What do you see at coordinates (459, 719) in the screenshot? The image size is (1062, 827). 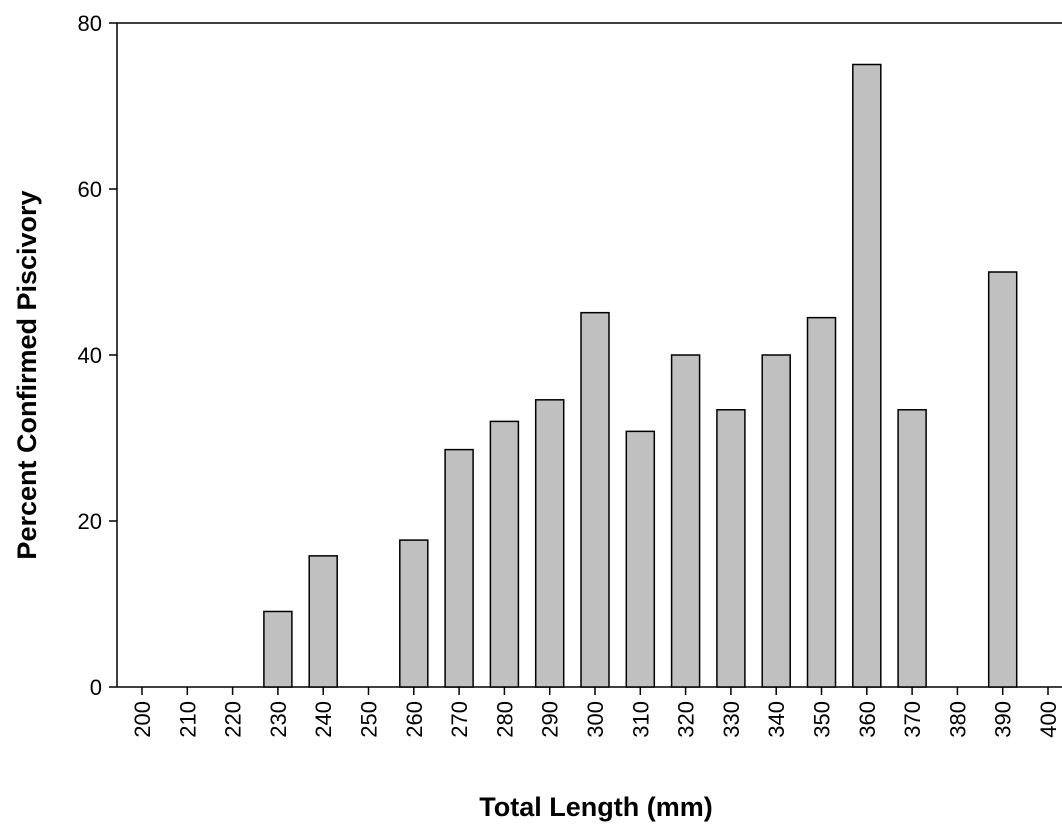 I see `x-tick-label-270: 270` at bounding box center [459, 719].